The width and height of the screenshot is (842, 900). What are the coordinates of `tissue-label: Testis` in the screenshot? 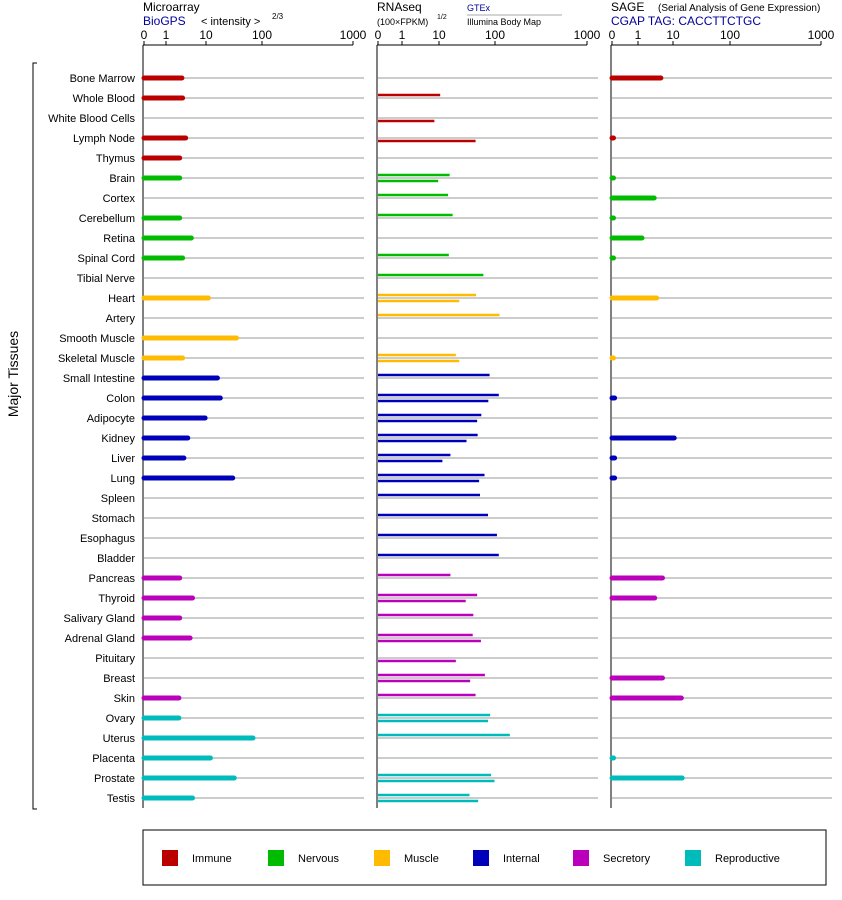 It's located at (121, 799).